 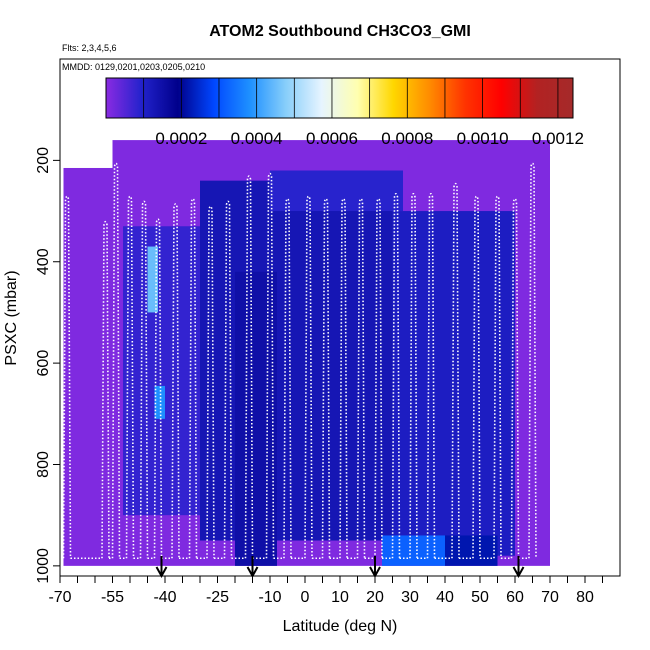 What do you see at coordinates (332, 138) in the screenshot?
I see `colorbar-tick-label: 0.0006` at bounding box center [332, 138].